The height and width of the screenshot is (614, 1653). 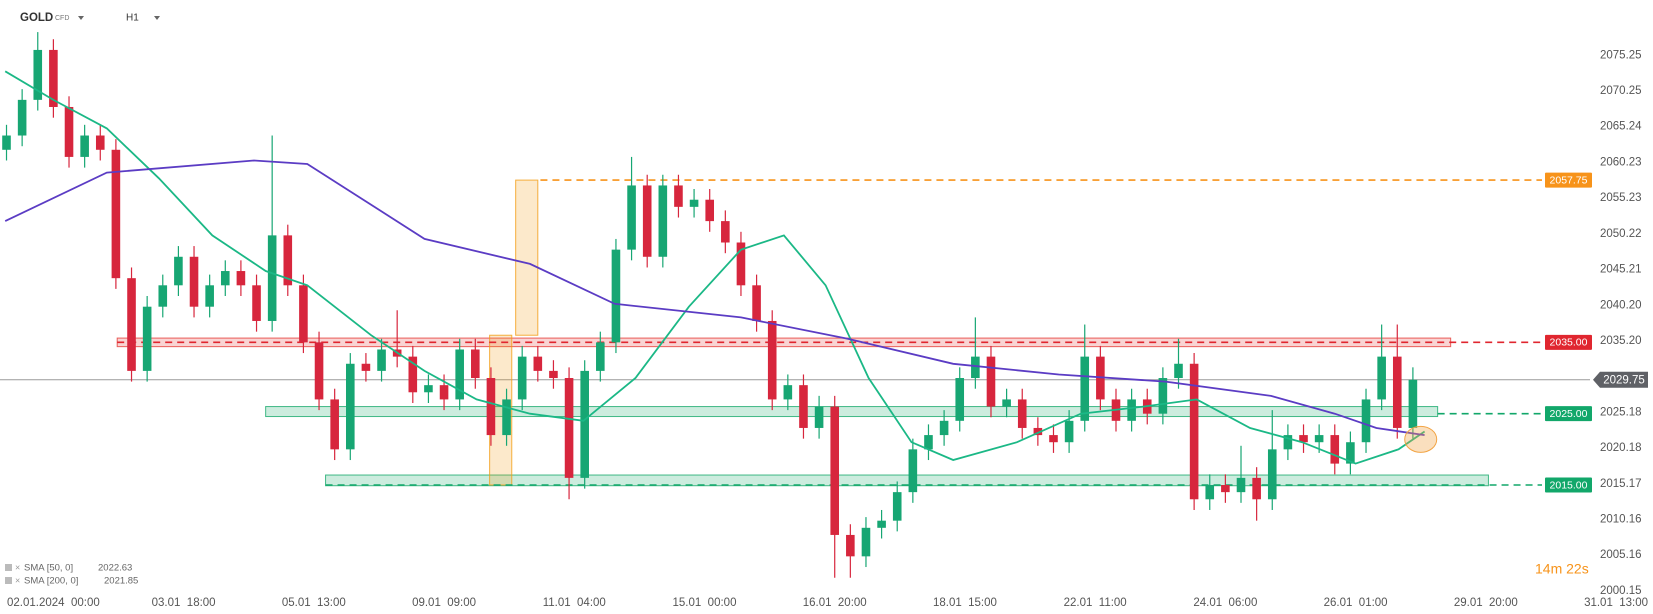 I want to click on y-tick-label: 2050.22, so click(x=1621, y=234).